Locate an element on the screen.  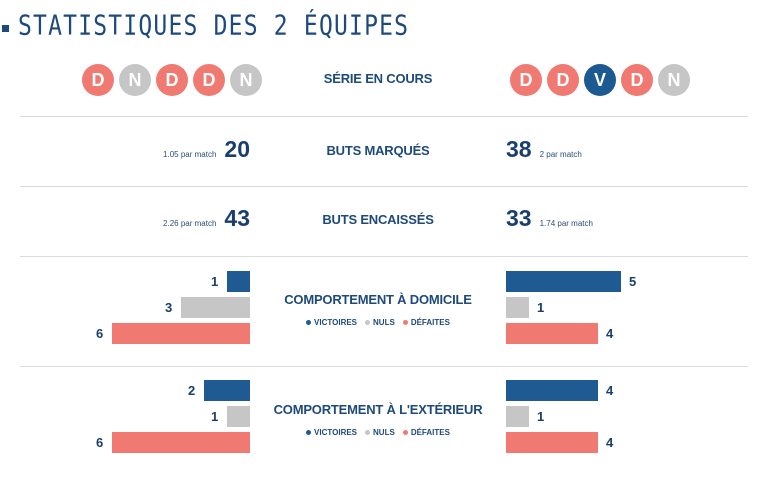
bar-left-victoires-value: 2 is located at coordinates (192, 390).